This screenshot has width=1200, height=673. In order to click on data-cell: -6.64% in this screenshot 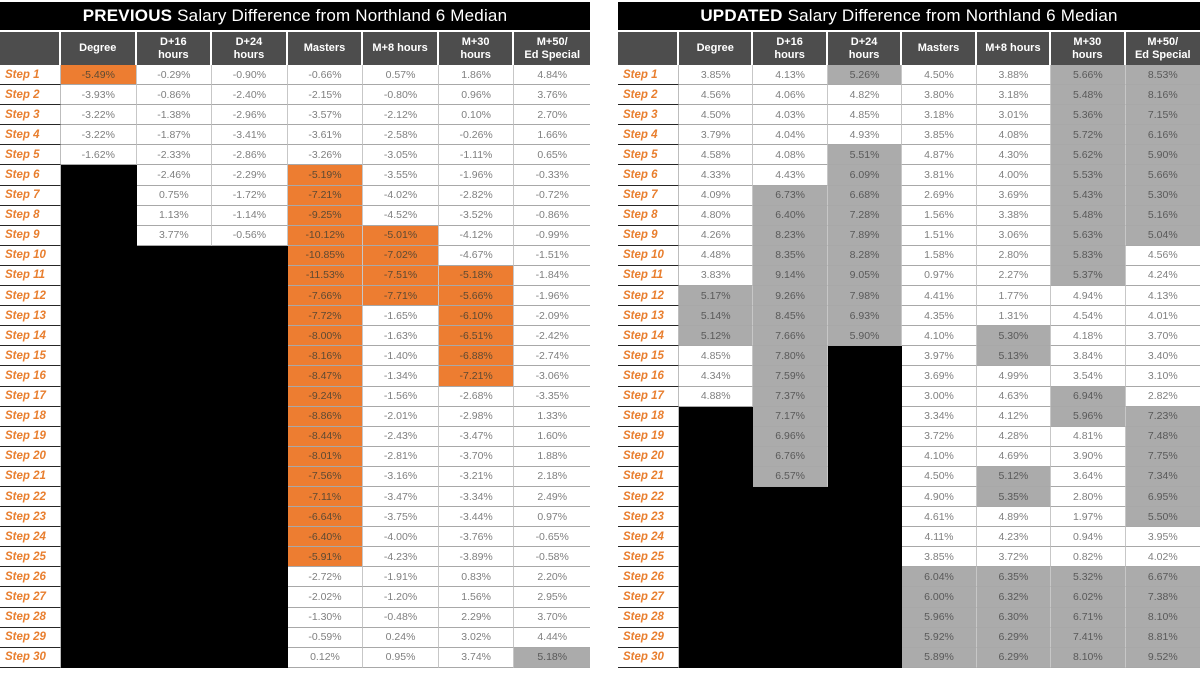, I will do `click(325, 517)`.